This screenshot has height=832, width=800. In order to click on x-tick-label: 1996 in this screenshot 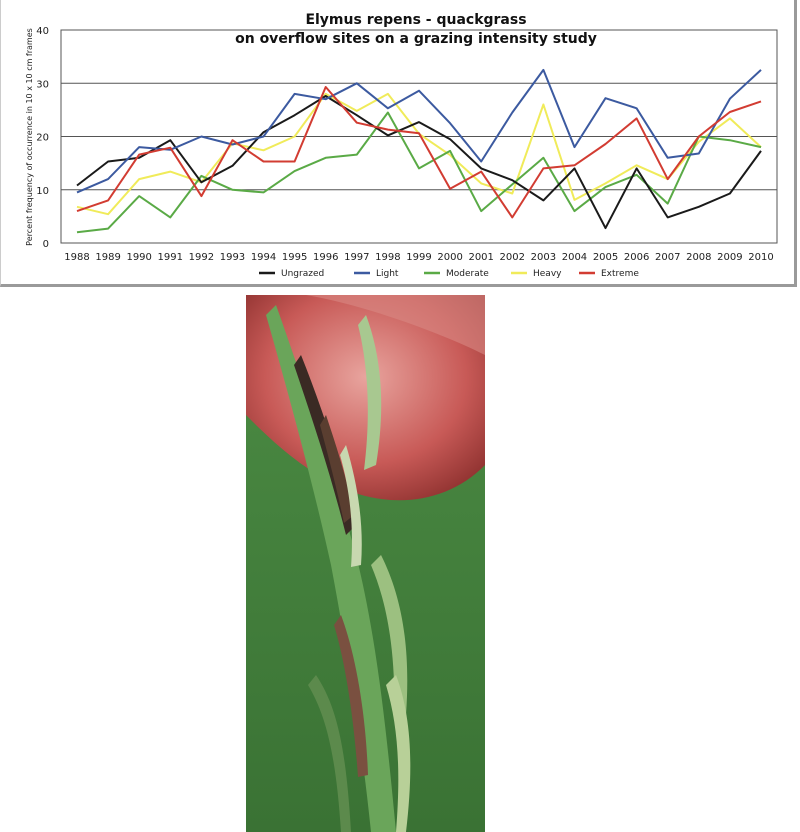, I will do `click(325, 257)`.